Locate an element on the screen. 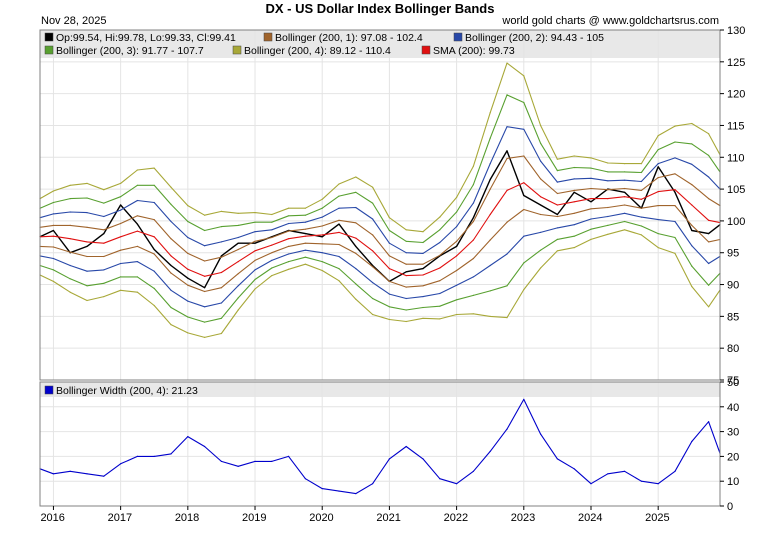  width-y-axis: 0 10 20 30 40 50 is located at coordinates (729, 445).